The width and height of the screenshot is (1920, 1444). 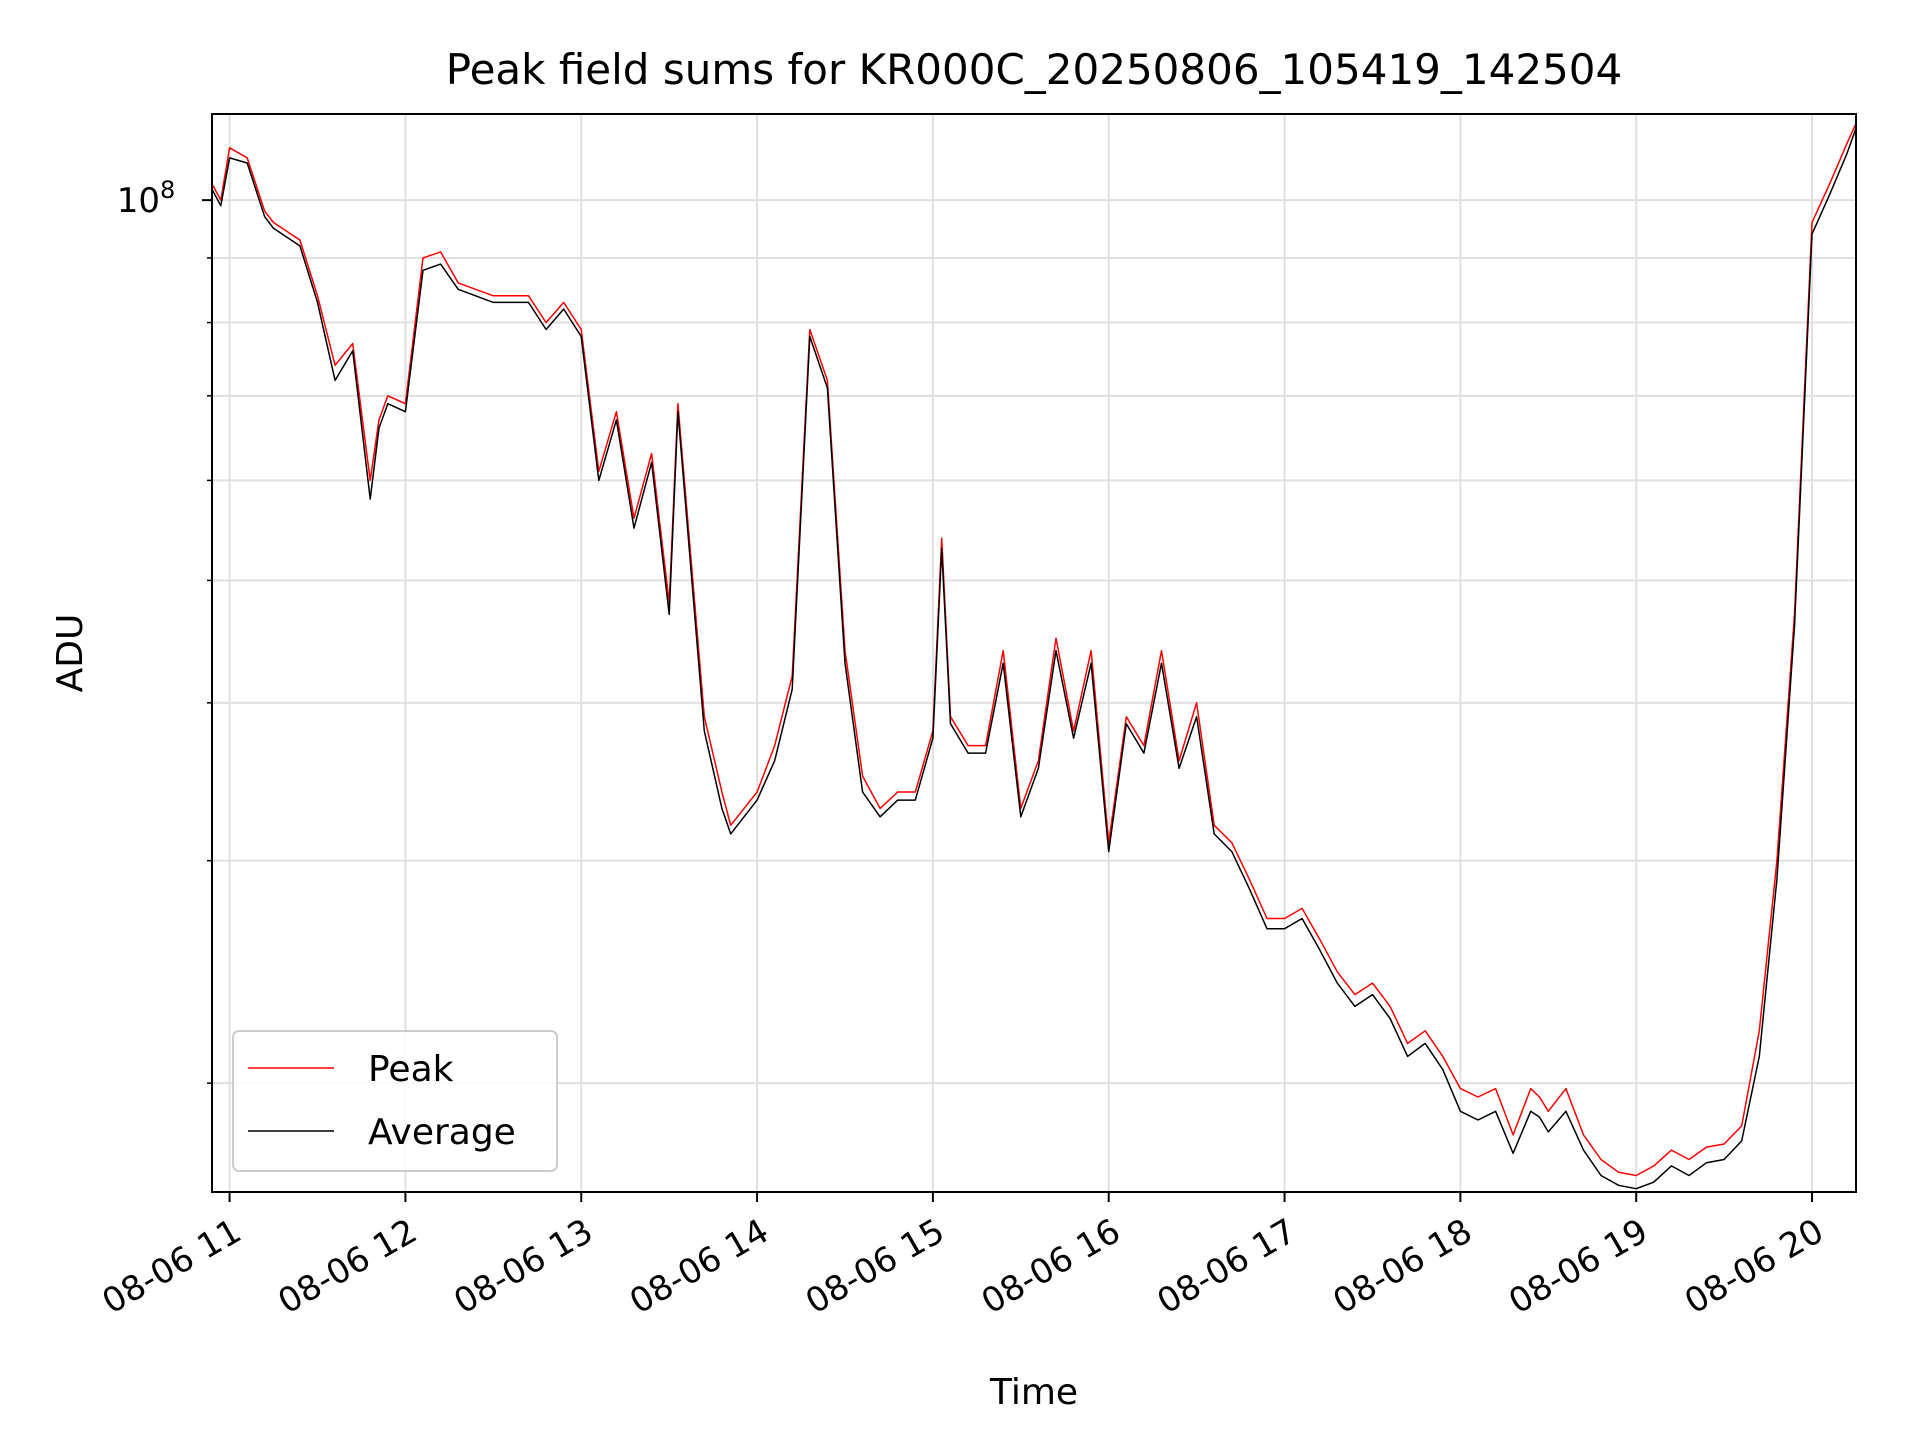 What do you see at coordinates (1033, 1392) in the screenshot?
I see `x-axis-label: Time` at bounding box center [1033, 1392].